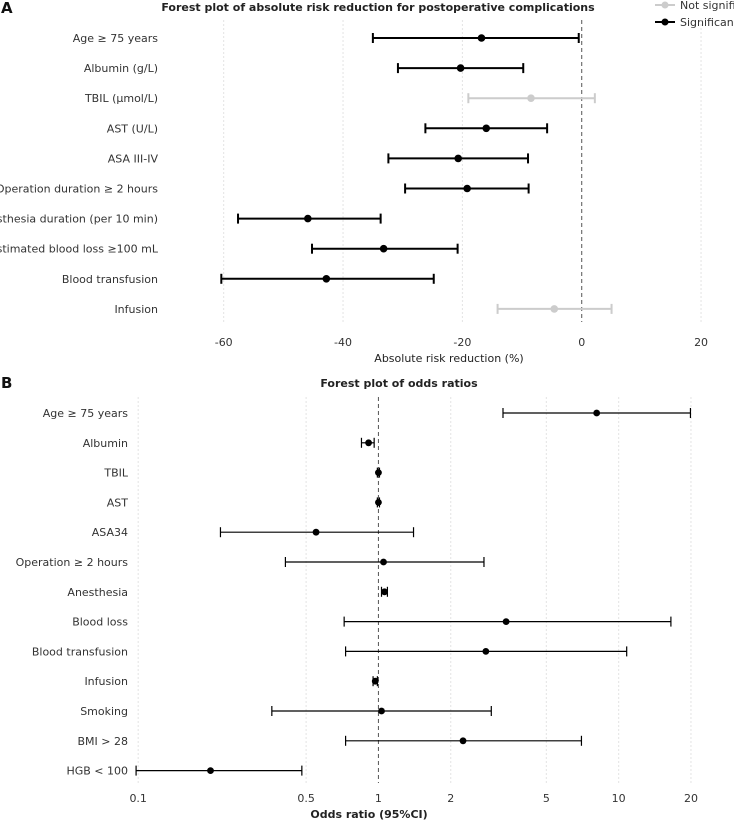 The width and height of the screenshot is (734, 824). What do you see at coordinates (383, 248) in the screenshot?
I see `point-estimate-estimated-blood-loss-100-ml` at bounding box center [383, 248].